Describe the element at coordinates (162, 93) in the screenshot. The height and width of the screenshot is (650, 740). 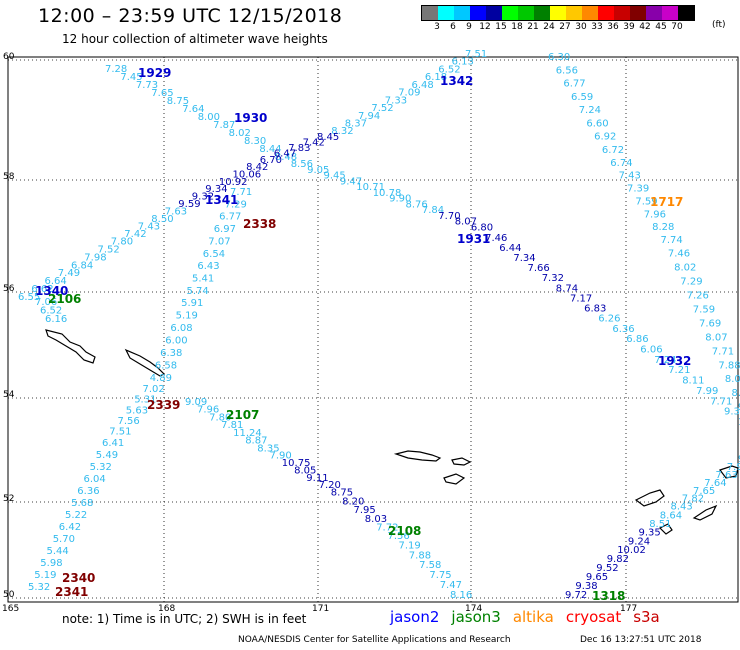
I see `wave-height-value: 7.65` at that location.